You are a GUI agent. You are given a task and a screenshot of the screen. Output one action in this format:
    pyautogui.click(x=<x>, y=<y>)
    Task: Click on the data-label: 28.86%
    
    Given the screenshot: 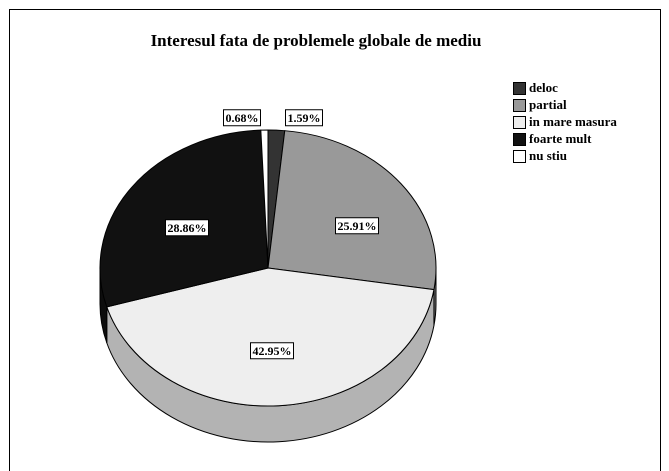 What is the action you would take?
    pyautogui.click(x=187, y=228)
    